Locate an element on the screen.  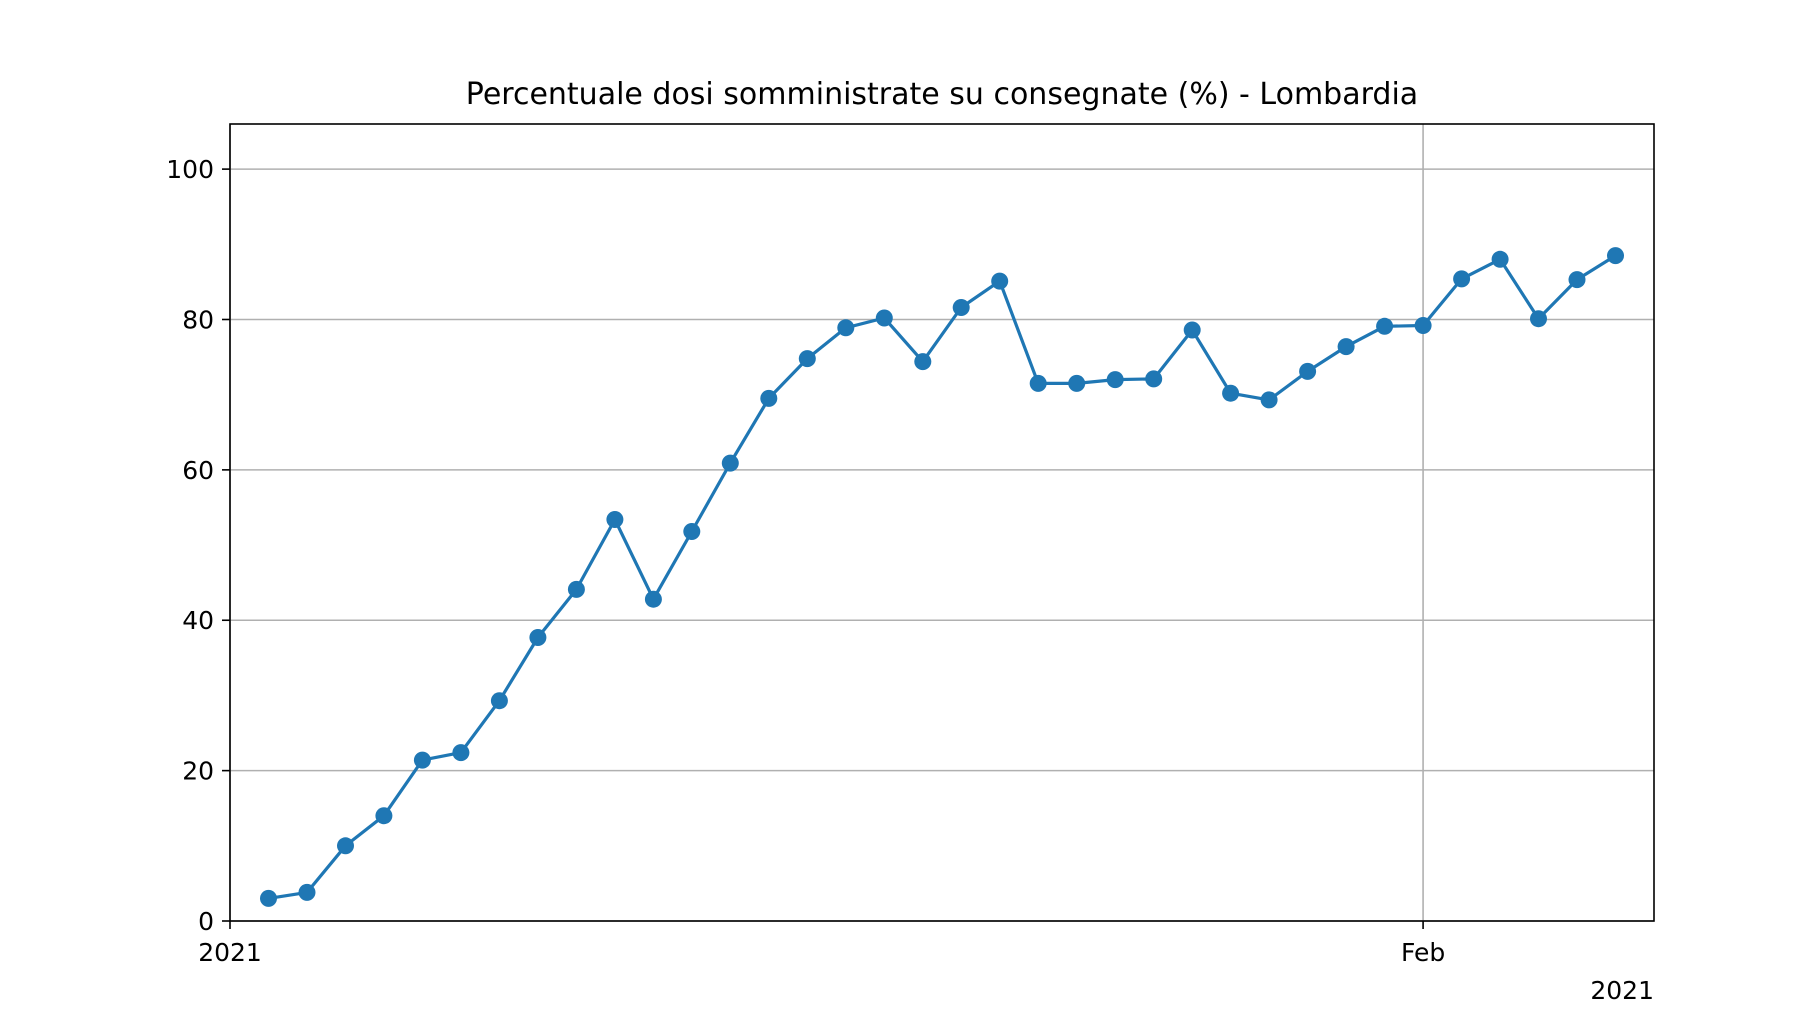
y-tick-label: 100 is located at coordinates (190, 169).